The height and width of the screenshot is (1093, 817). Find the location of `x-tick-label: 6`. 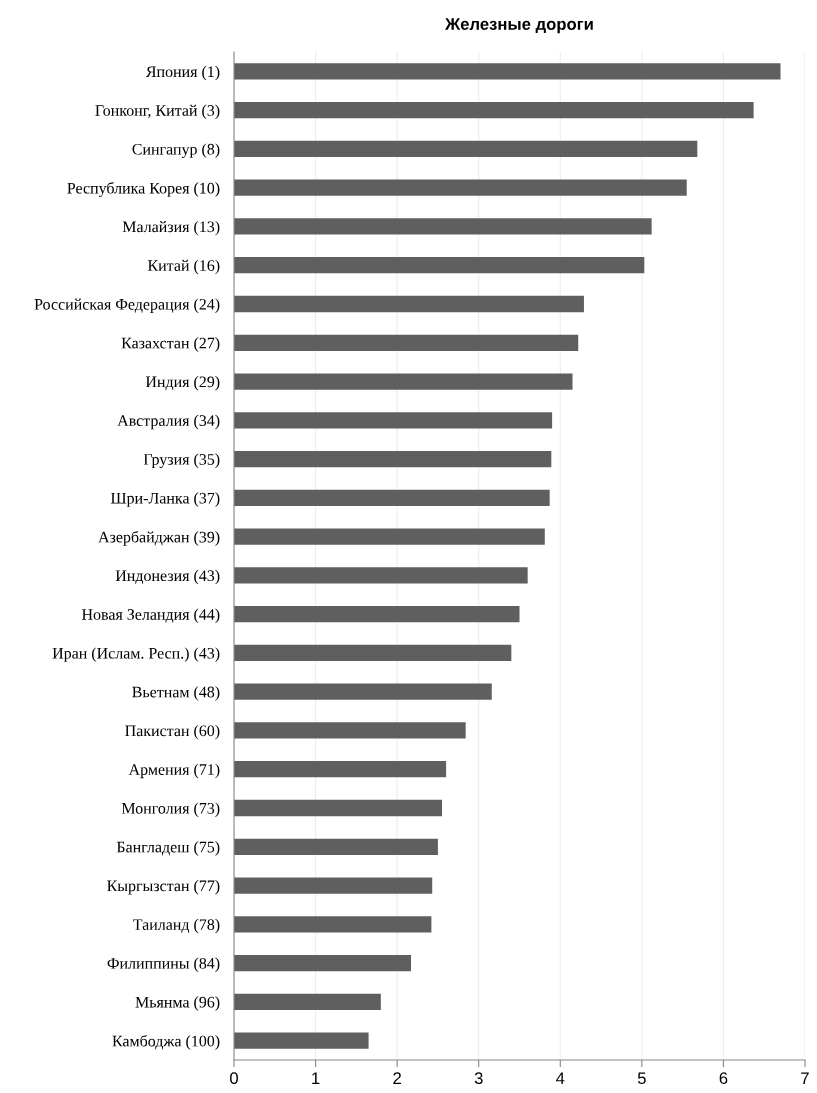

x-tick-label: 6 is located at coordinates (723, 1078).